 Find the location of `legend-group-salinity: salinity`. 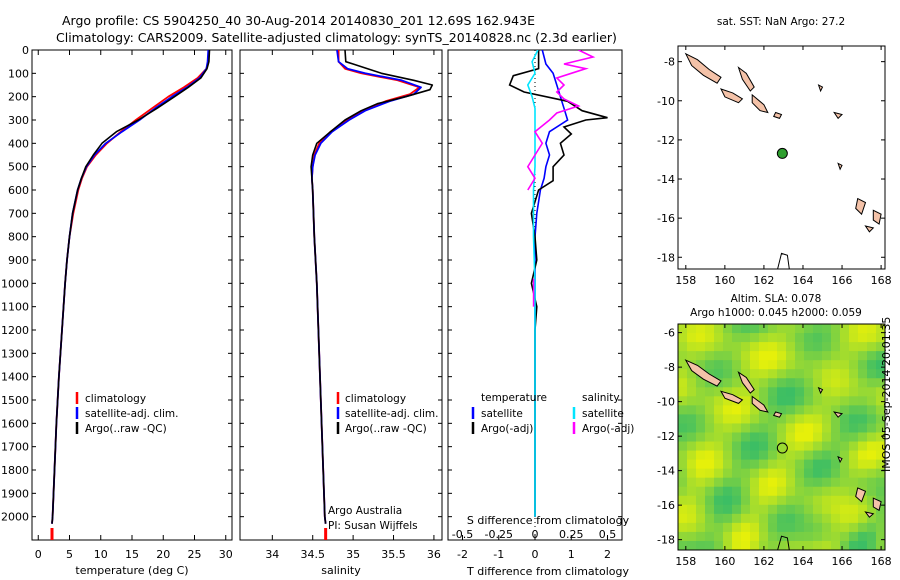

legend-group-salinity: salinity is located at coordinates (601, 398).